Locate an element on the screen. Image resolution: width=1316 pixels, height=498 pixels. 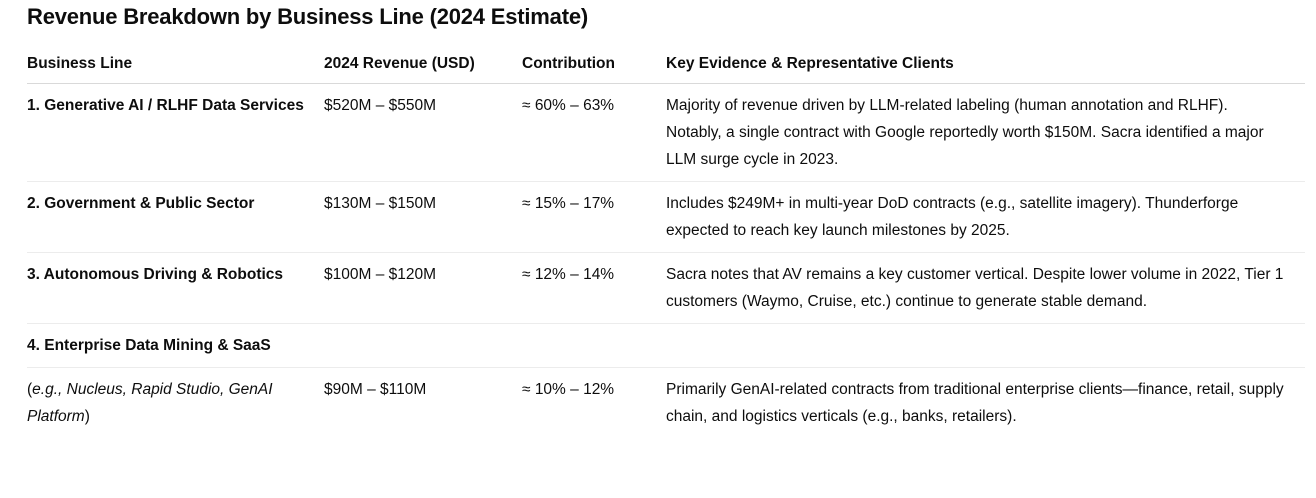
header-revenue: 2024 Revenue (USD) is located at coordinates (423, 65).